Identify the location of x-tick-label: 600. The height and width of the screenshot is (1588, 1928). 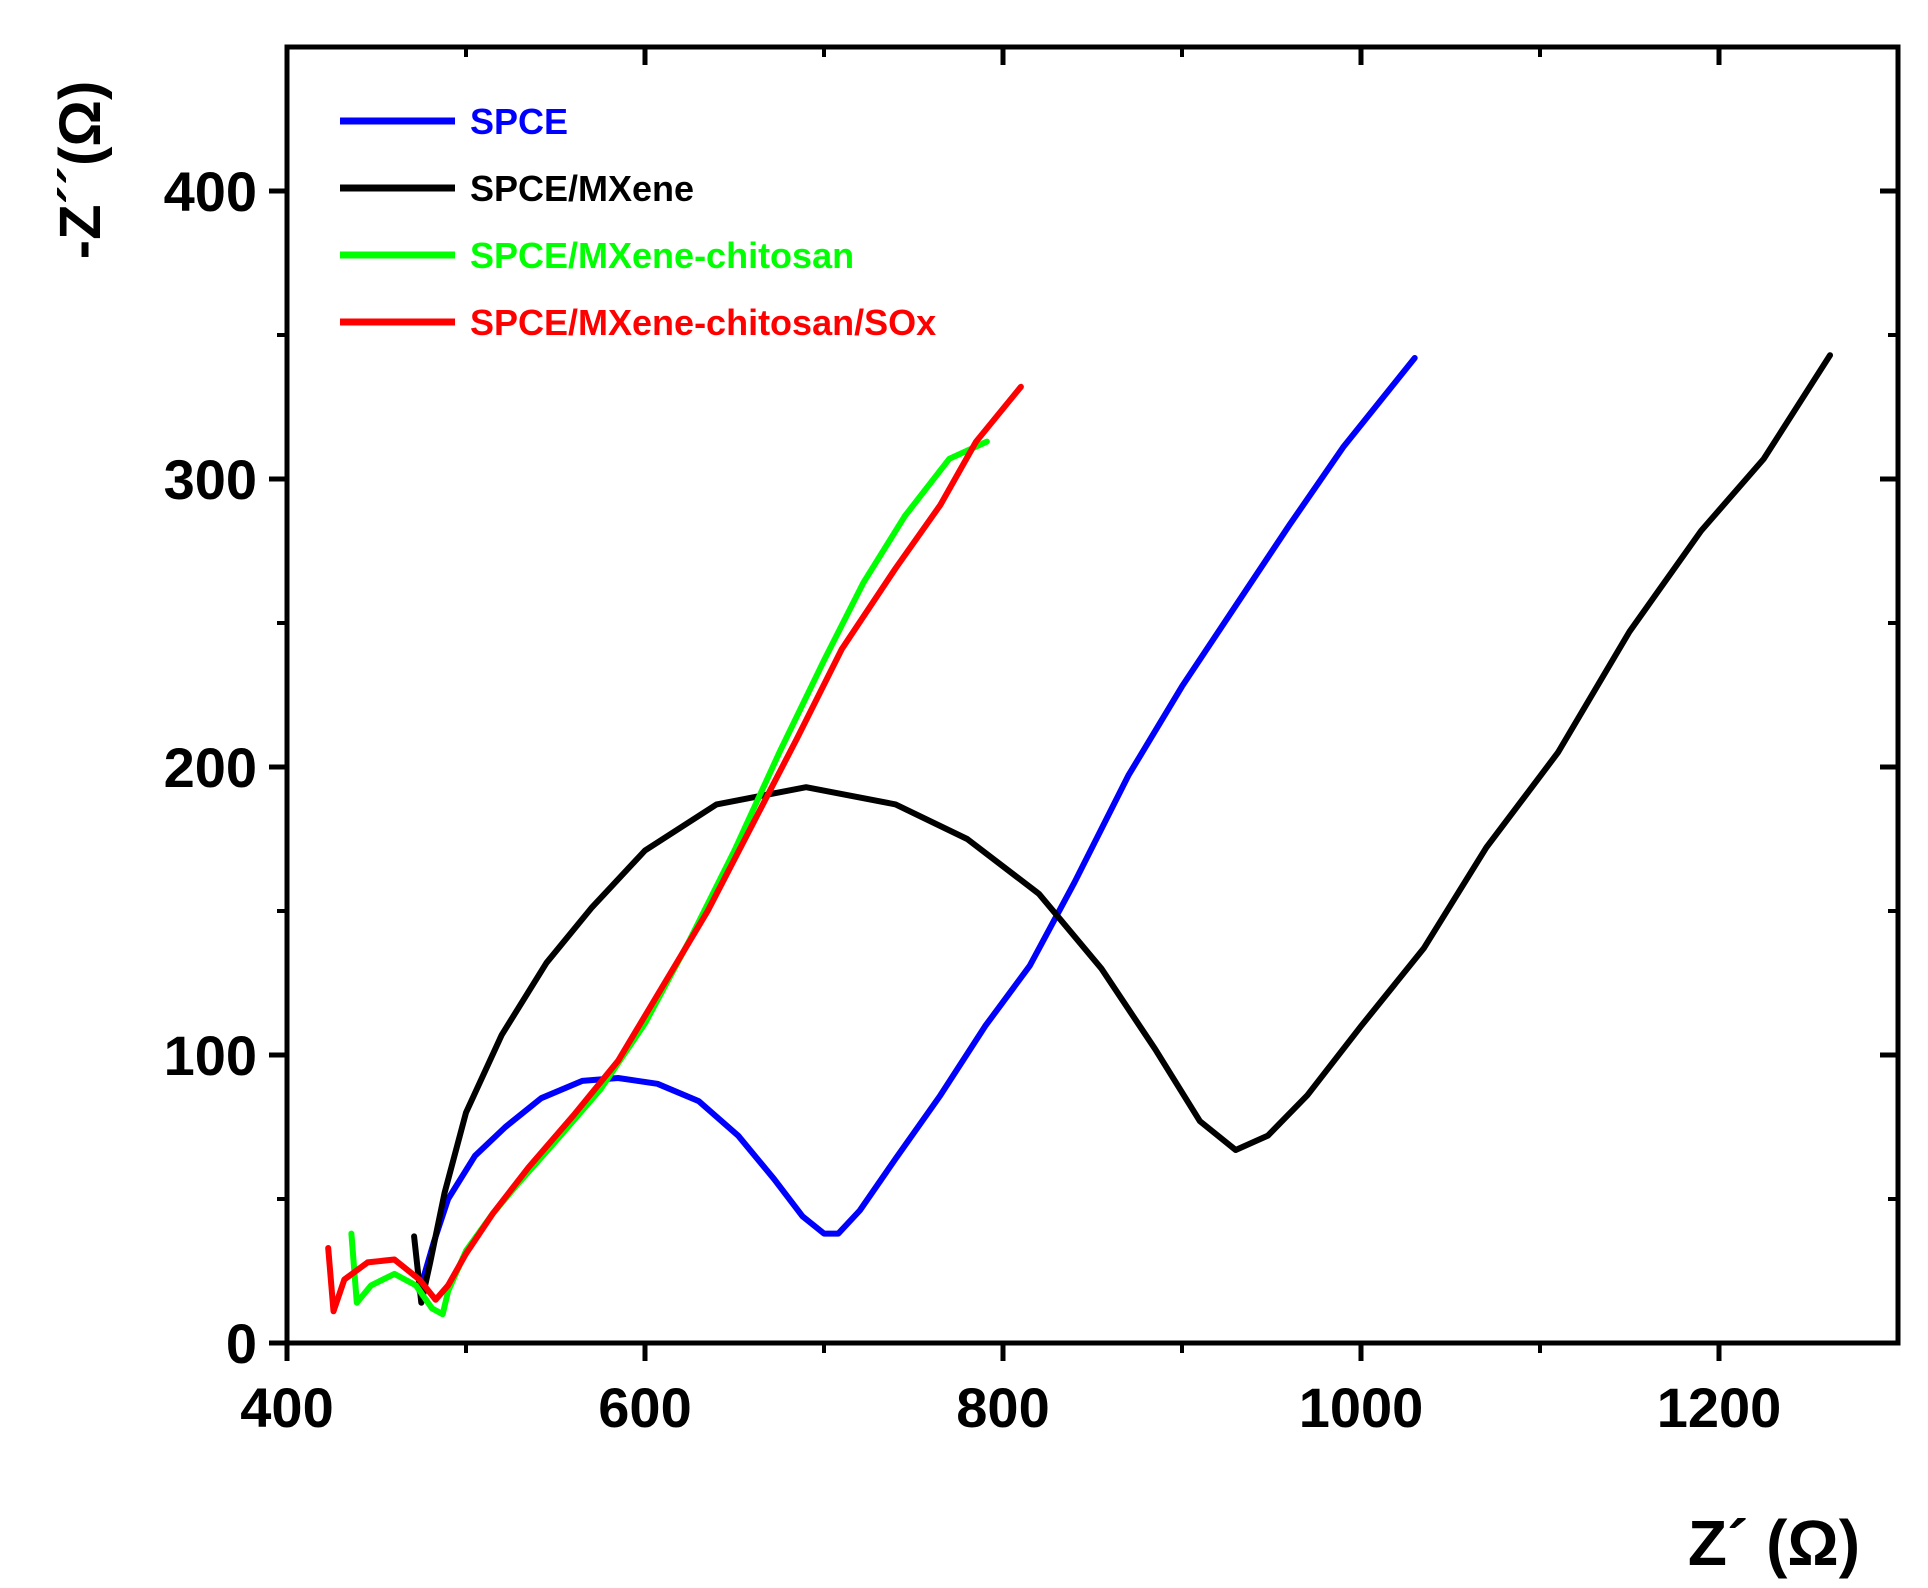
(644, 1407).